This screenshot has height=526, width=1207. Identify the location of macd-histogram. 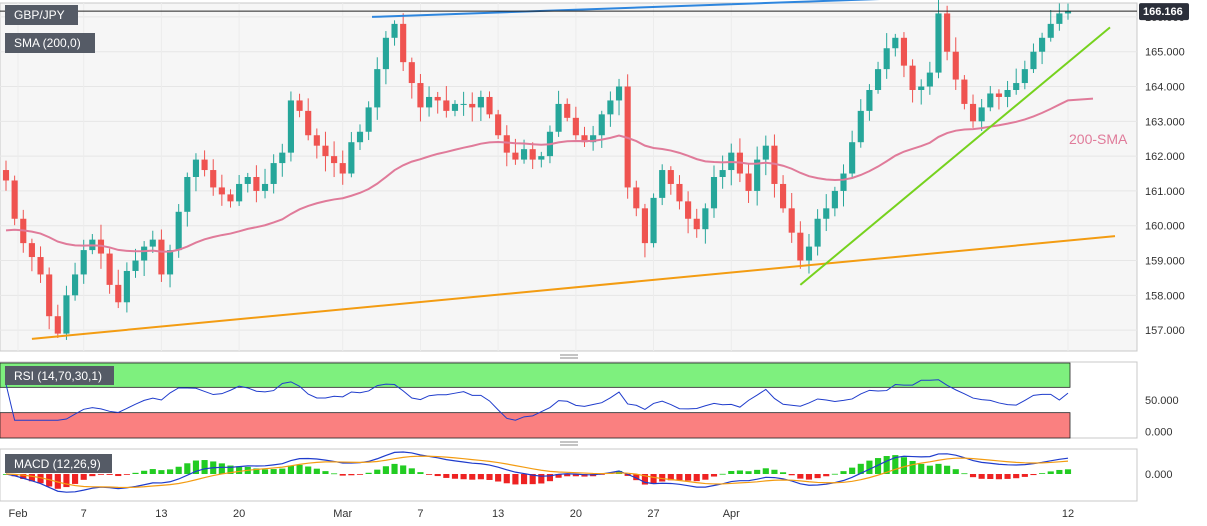
(537, 472).